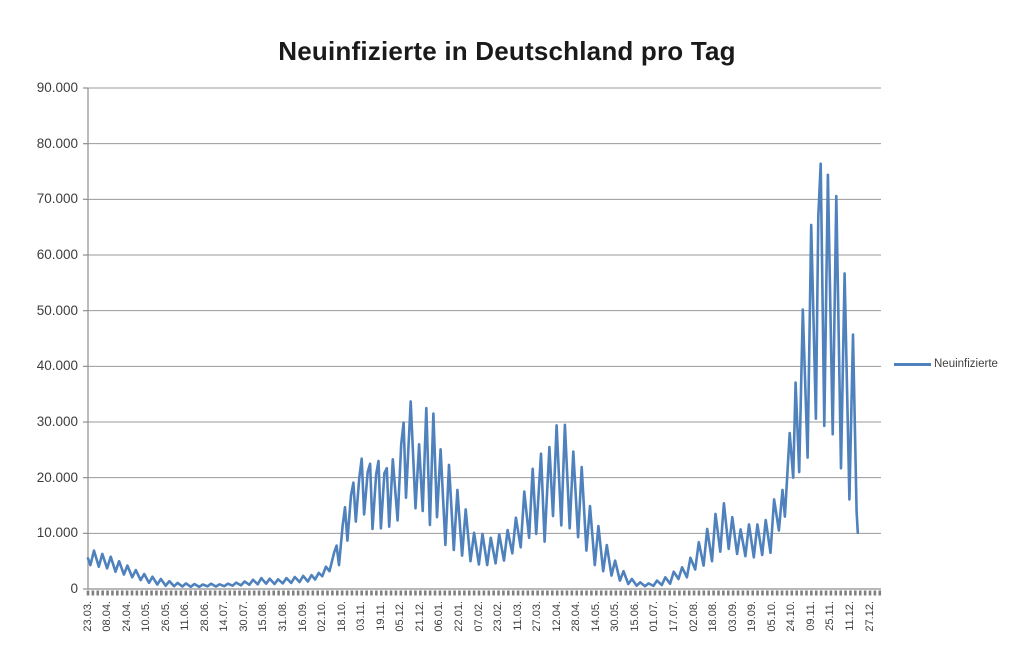  I want to click on x-axis-label: 24.04., so click(126, 616).